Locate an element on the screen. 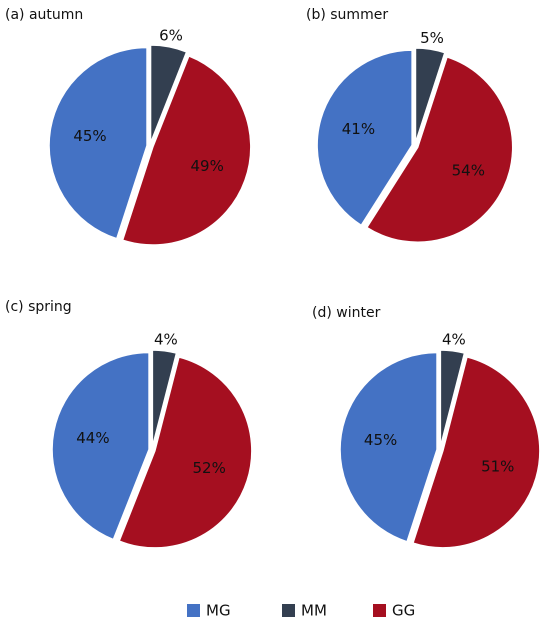  chart-title: (b) summer is located at coordinates (347, 15).